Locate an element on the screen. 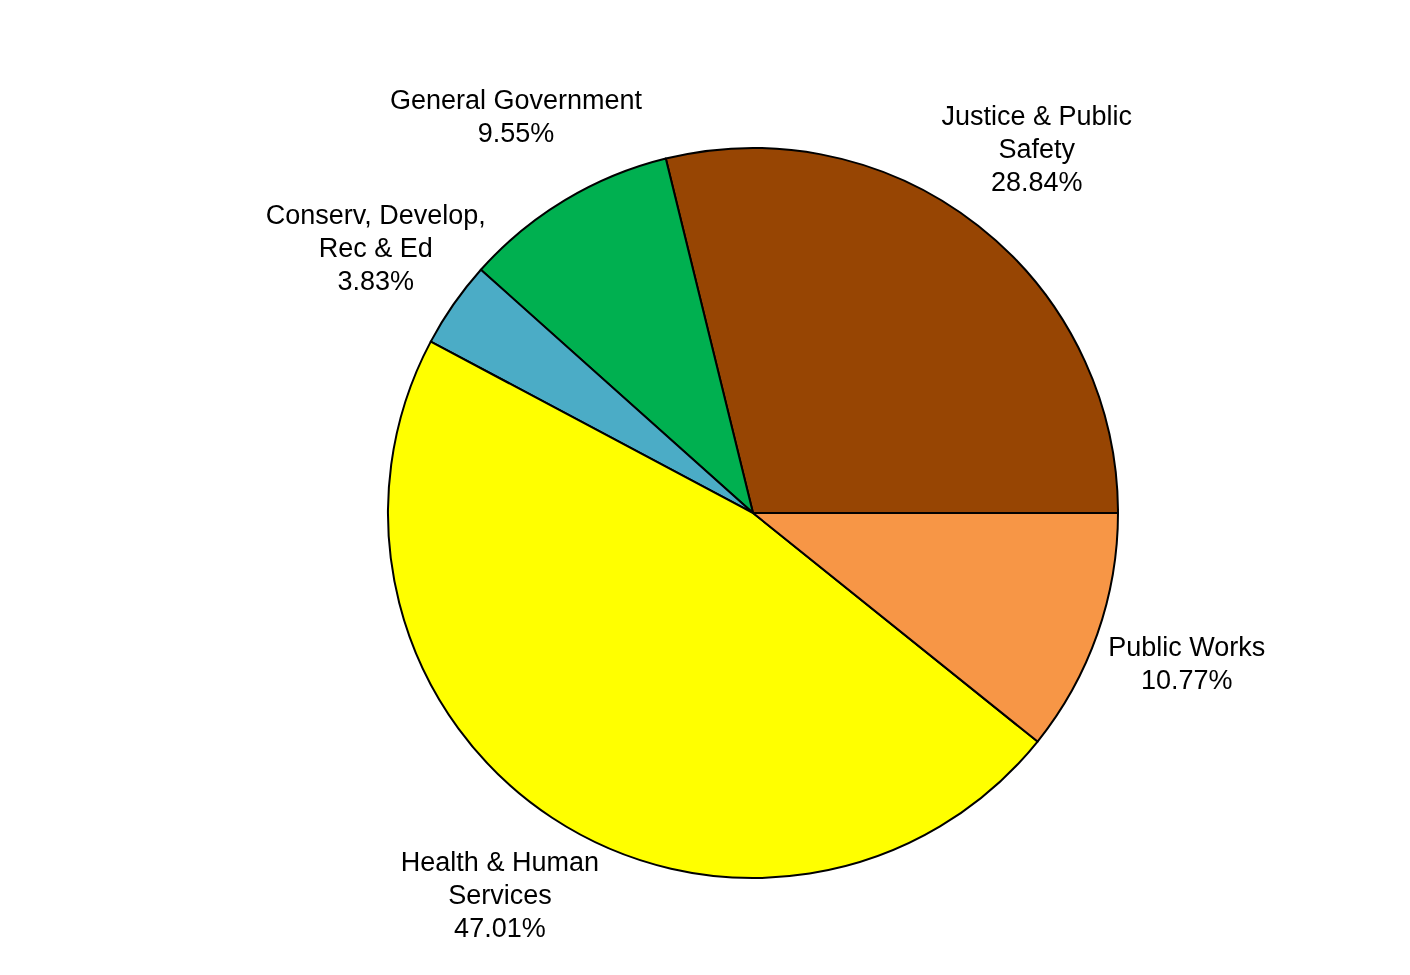  slice-label: Public Works is located at coordinates (1187, 647).